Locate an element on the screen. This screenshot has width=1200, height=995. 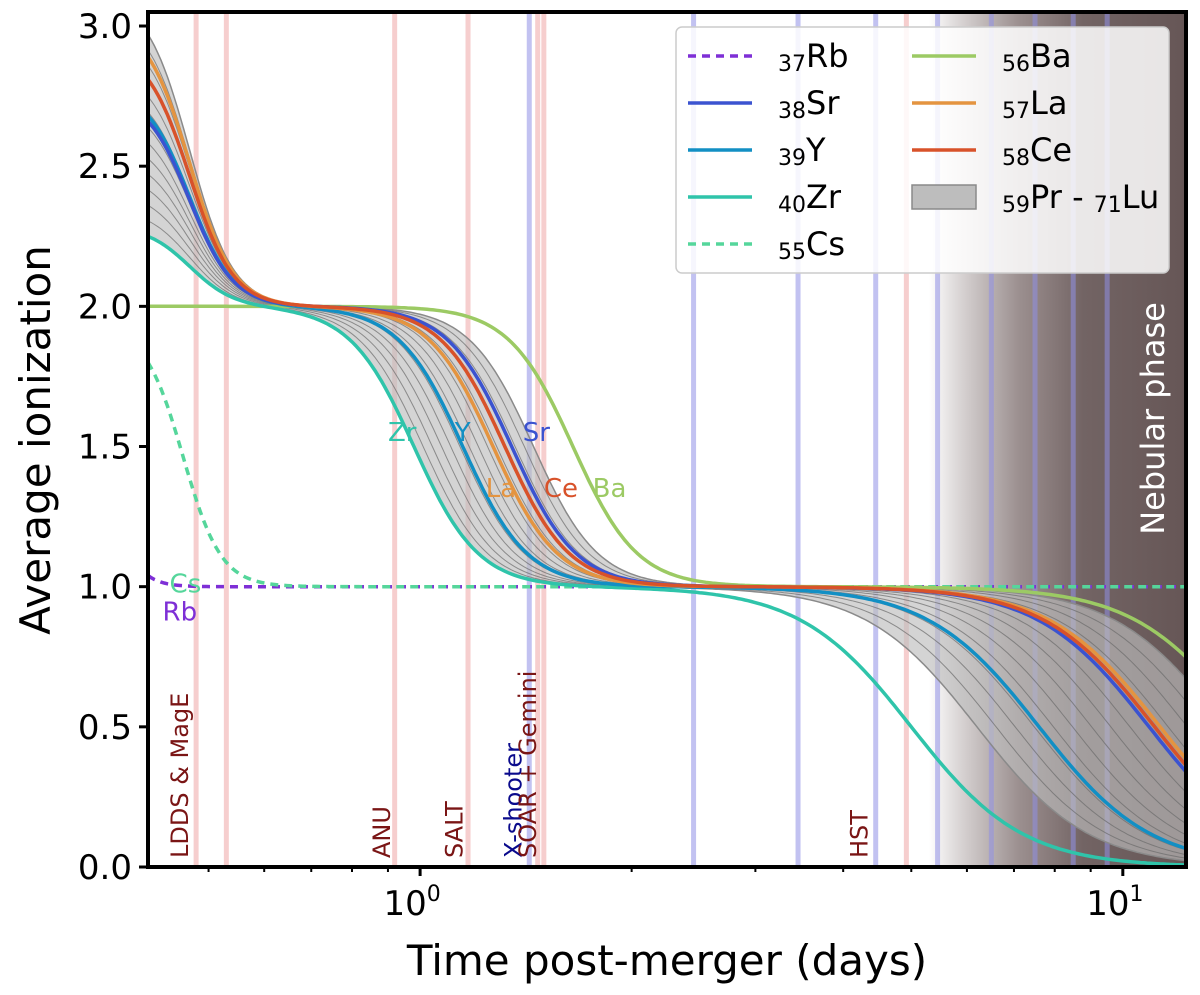
curve-label-cs: Cs is located at coordinates (186, 584).